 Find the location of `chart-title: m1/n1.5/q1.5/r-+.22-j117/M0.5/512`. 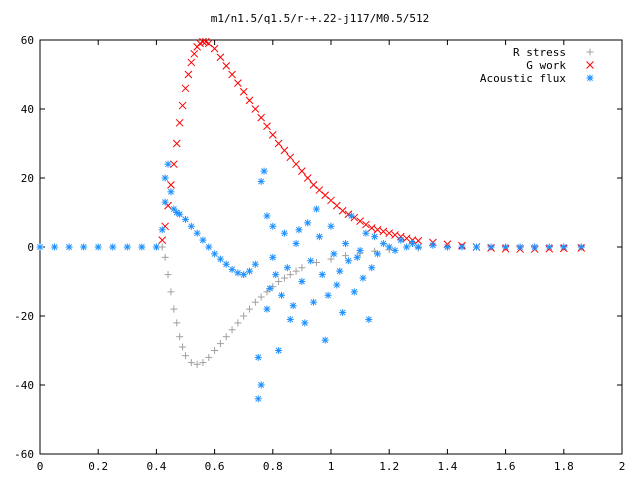

chart-title: m1/n1.5/q1.5/r-+.22-j117/M0.5/512 is located at coordinates (320, 18).